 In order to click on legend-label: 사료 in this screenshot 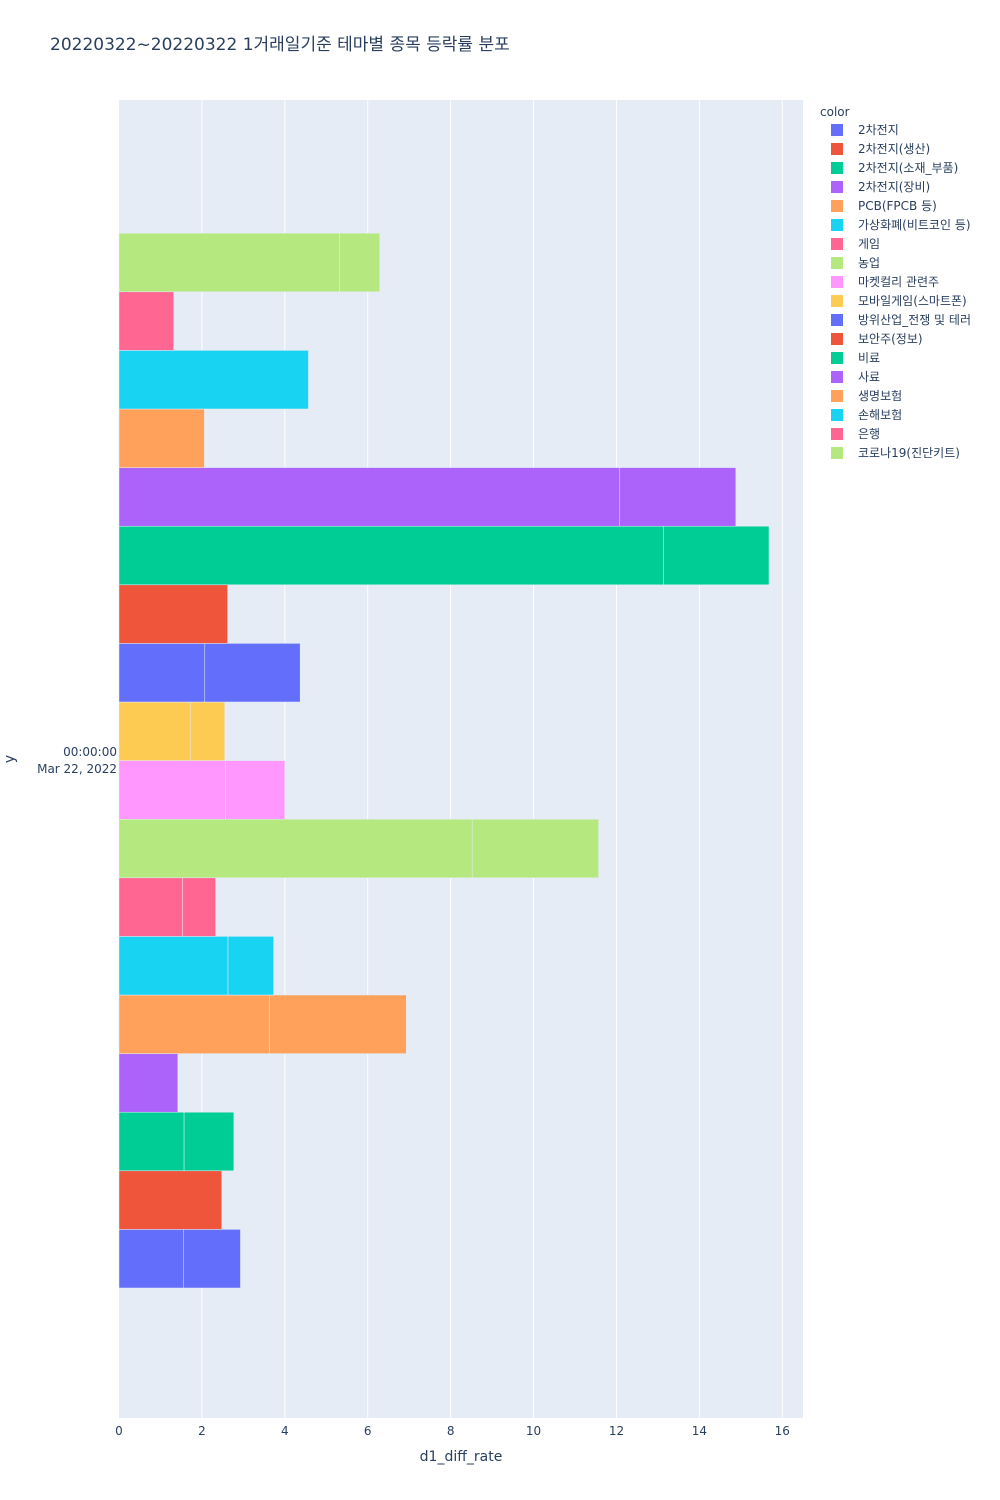, I will do `click(869, 377)`.